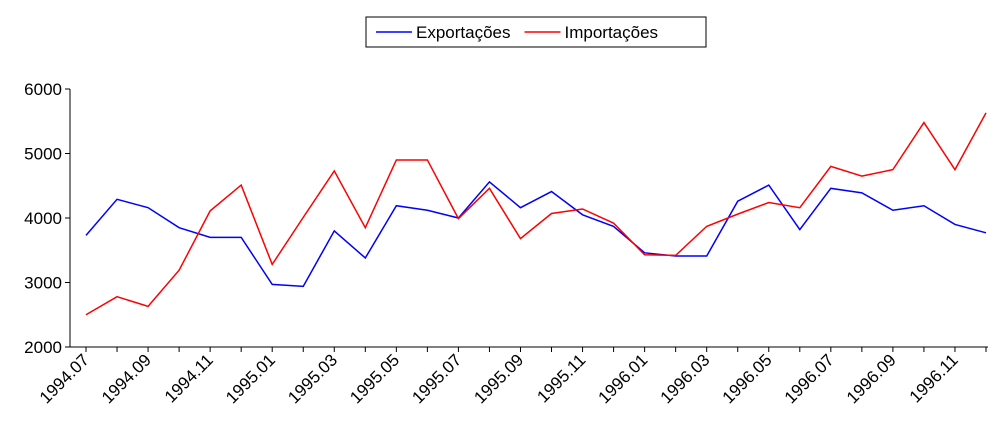 This screenshot has width=988, height=432. I want to click on x-tick-label: 1996.05, so click(747, 378).